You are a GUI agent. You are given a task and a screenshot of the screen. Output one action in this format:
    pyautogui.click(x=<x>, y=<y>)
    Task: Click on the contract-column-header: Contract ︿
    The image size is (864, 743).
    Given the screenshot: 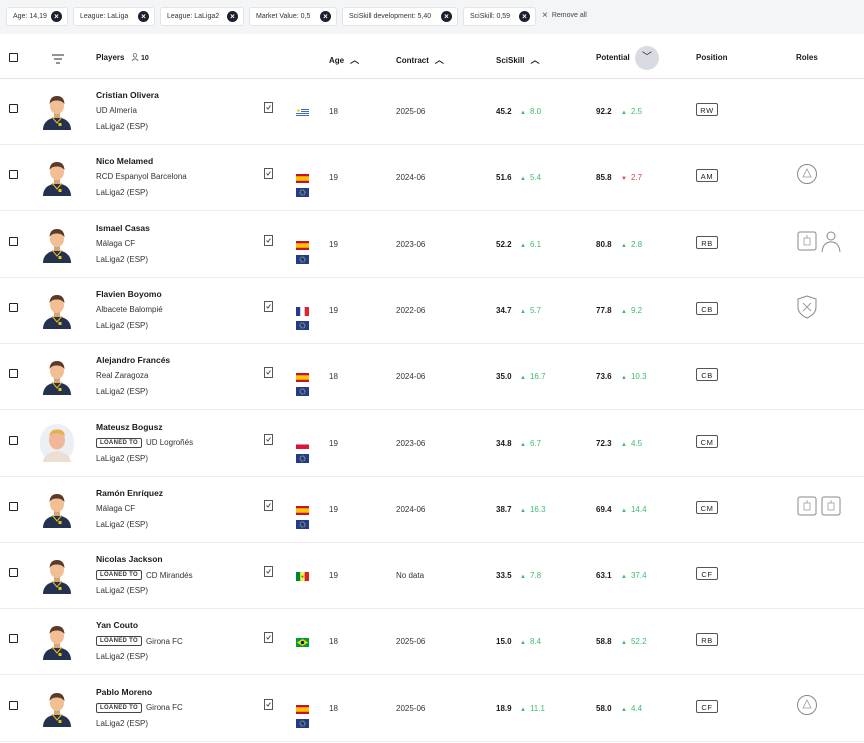 What is the action you would take?
    pyautogui.click(x=420, y=59)
    